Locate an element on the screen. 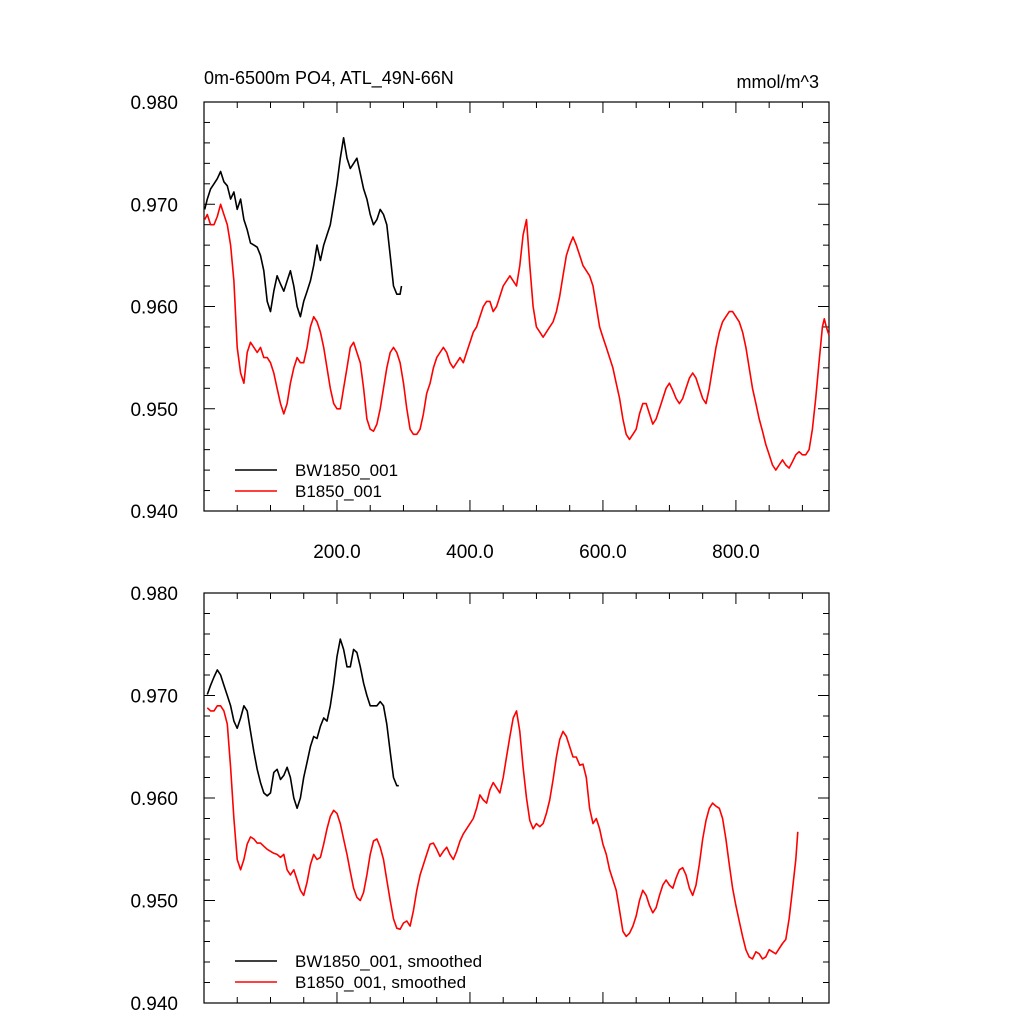  bottom-y-tick-label: 0.940 is located at coordinates (154, 1004).